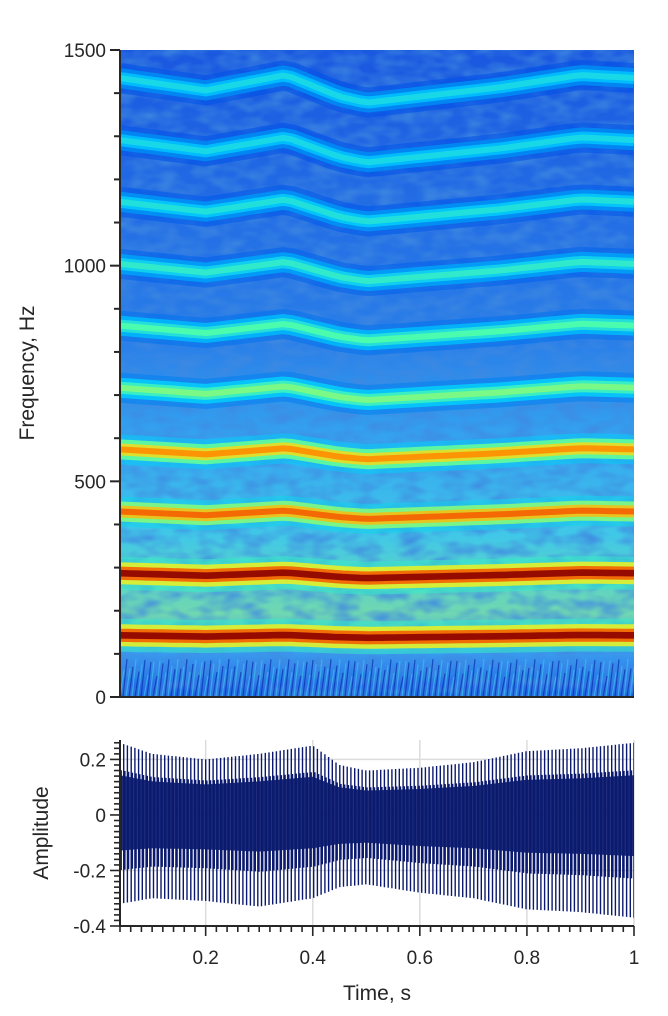 Image resolution: width=668 pixels, height=1016 pixels. What do you see at coordinates (89, 871) in the screenshot?
I see `waveform-y-tick-label: -0.2` at bounding box center [89, 871].